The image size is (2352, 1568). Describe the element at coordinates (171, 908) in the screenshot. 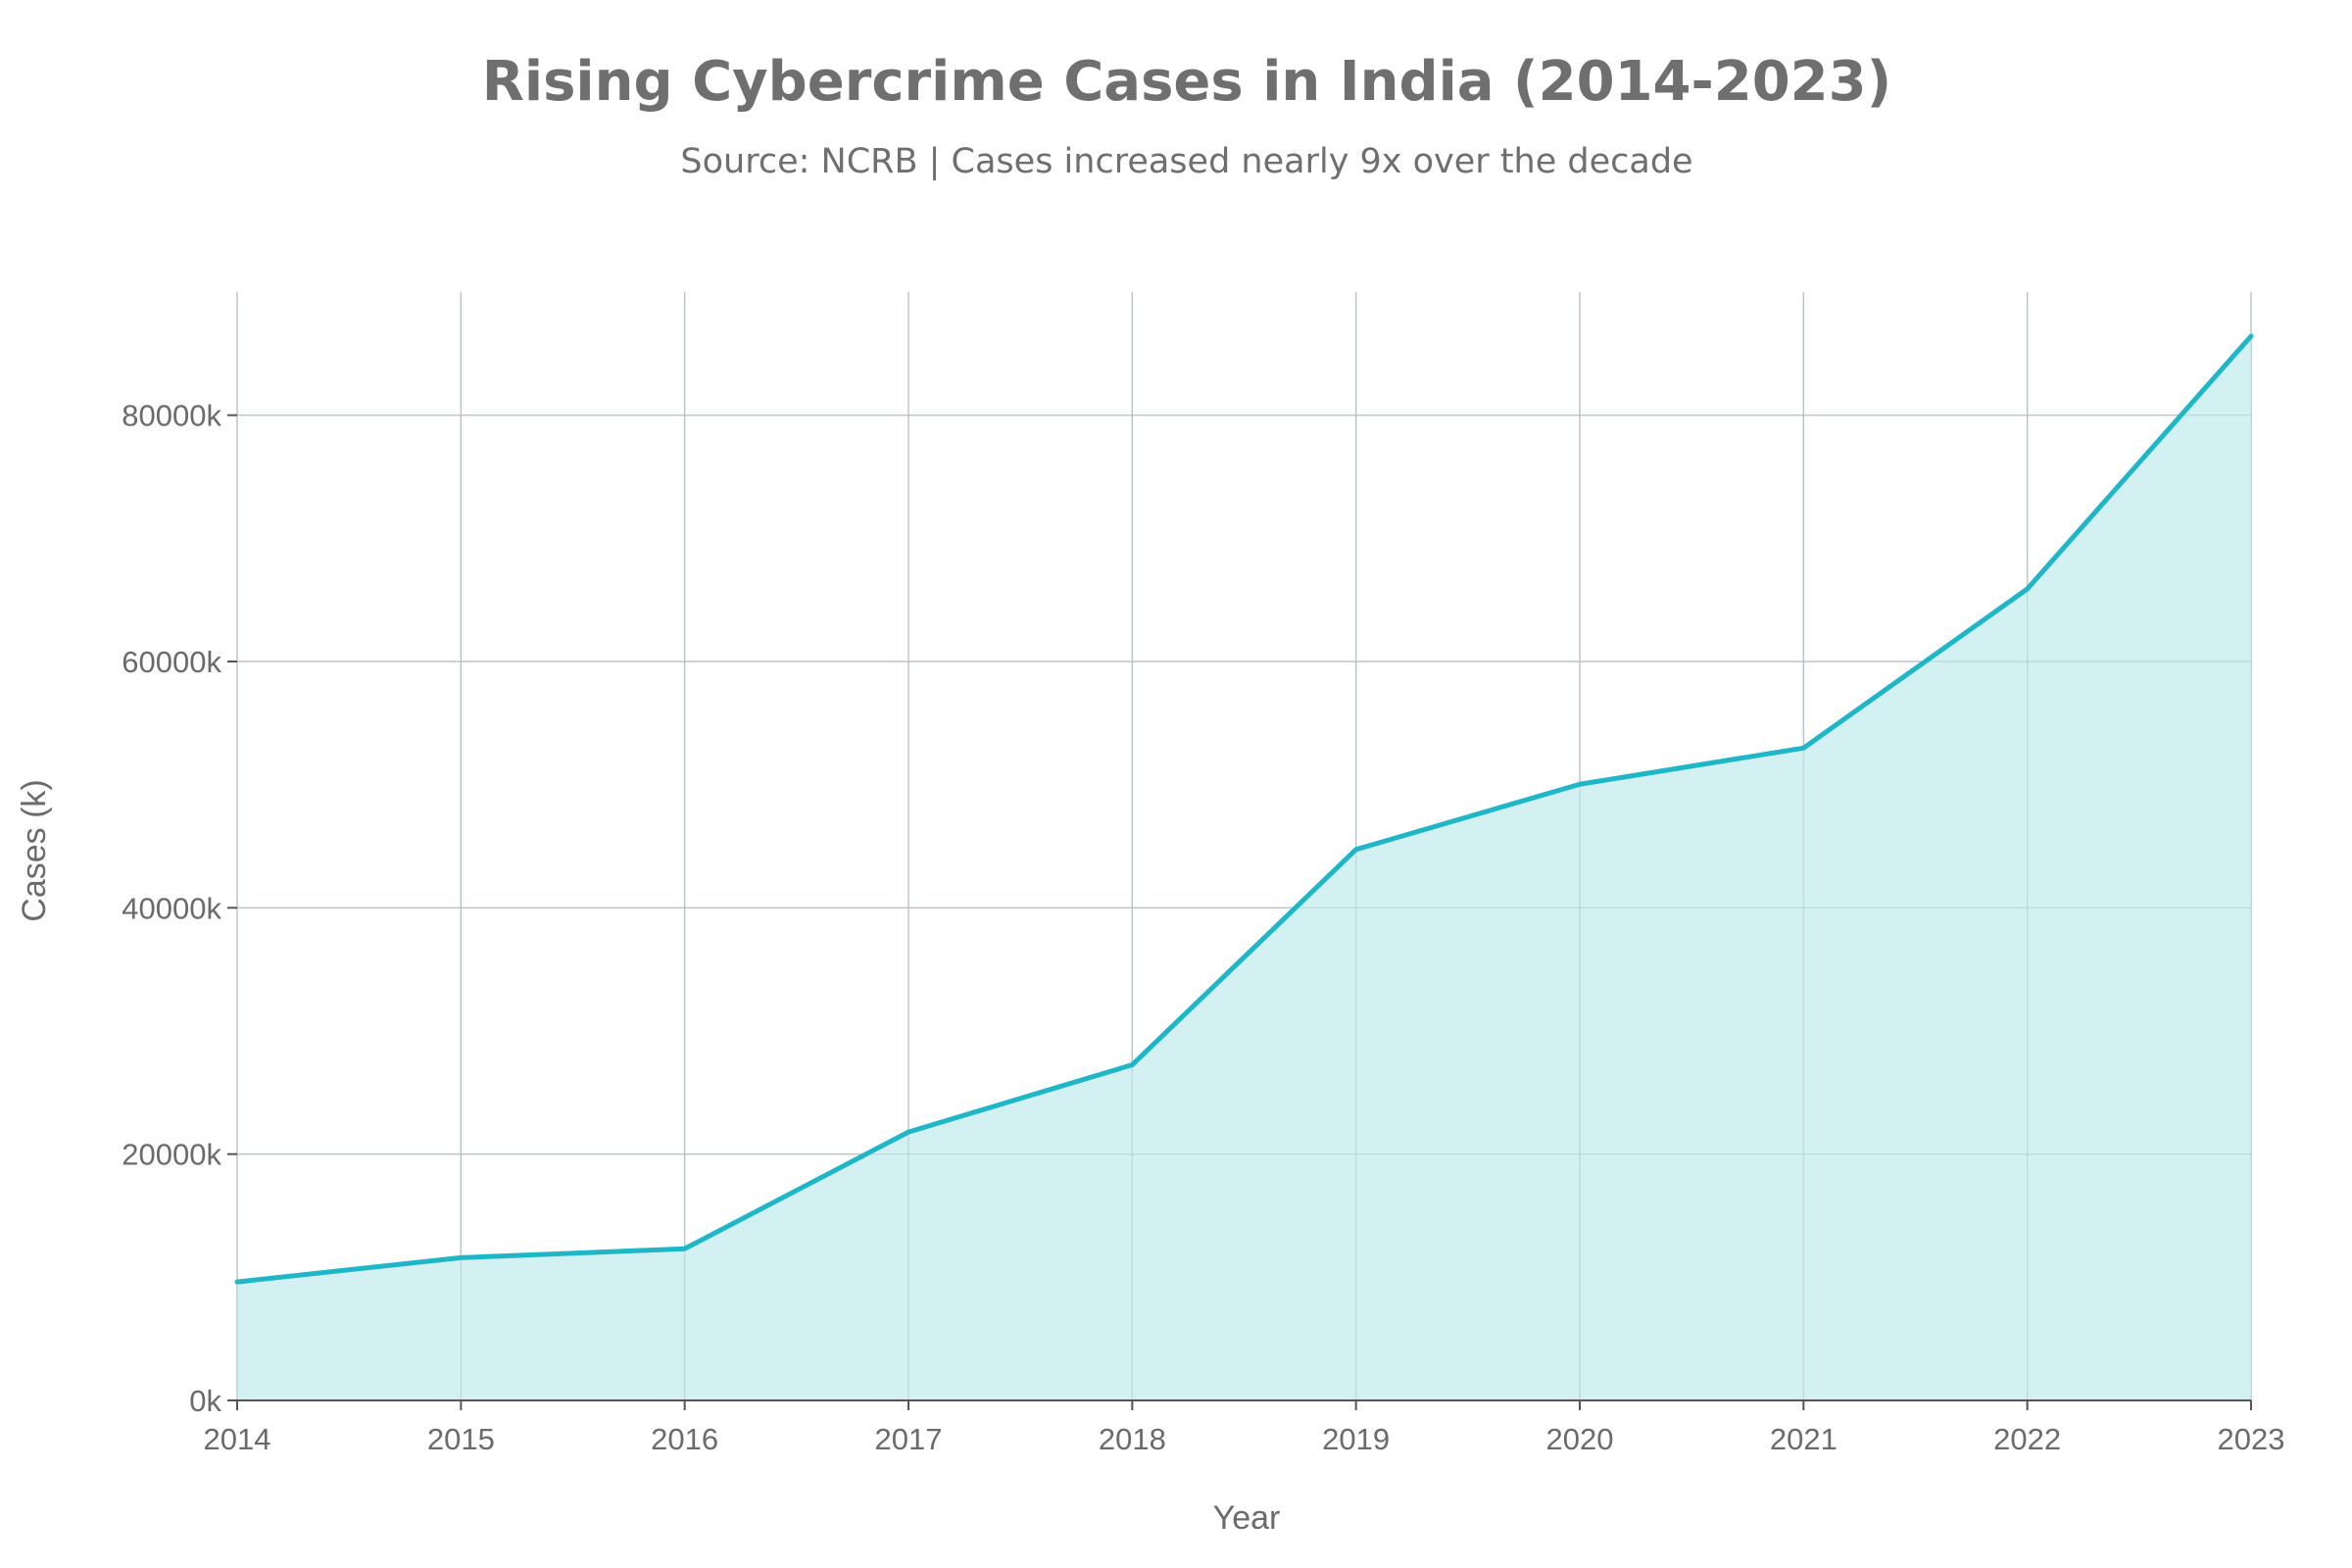

I see `y-tick-label: 40000k` at that location.